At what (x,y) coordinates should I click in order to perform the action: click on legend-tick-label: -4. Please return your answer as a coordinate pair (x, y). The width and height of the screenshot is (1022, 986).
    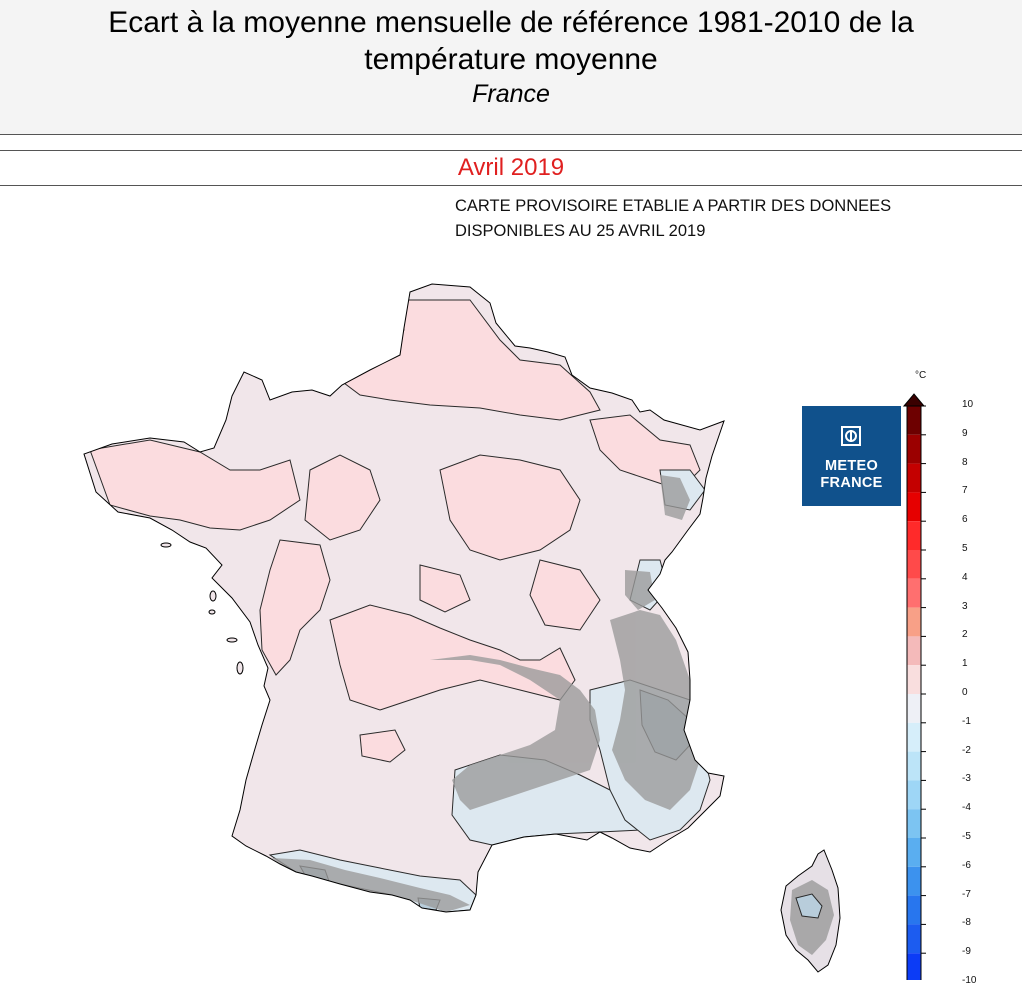
    Looking at the image, I should click on (966, 808).